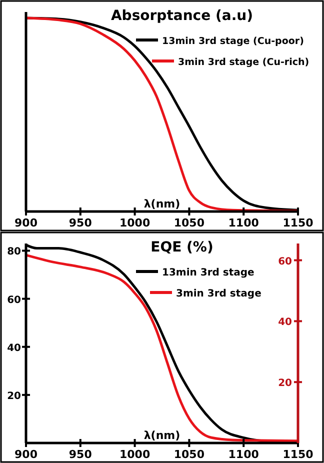  What do you see at coordinates (219, 294) in the screenshot?
I see `legend-label: 3min 3rd stage` at bounding box center [219, 294].